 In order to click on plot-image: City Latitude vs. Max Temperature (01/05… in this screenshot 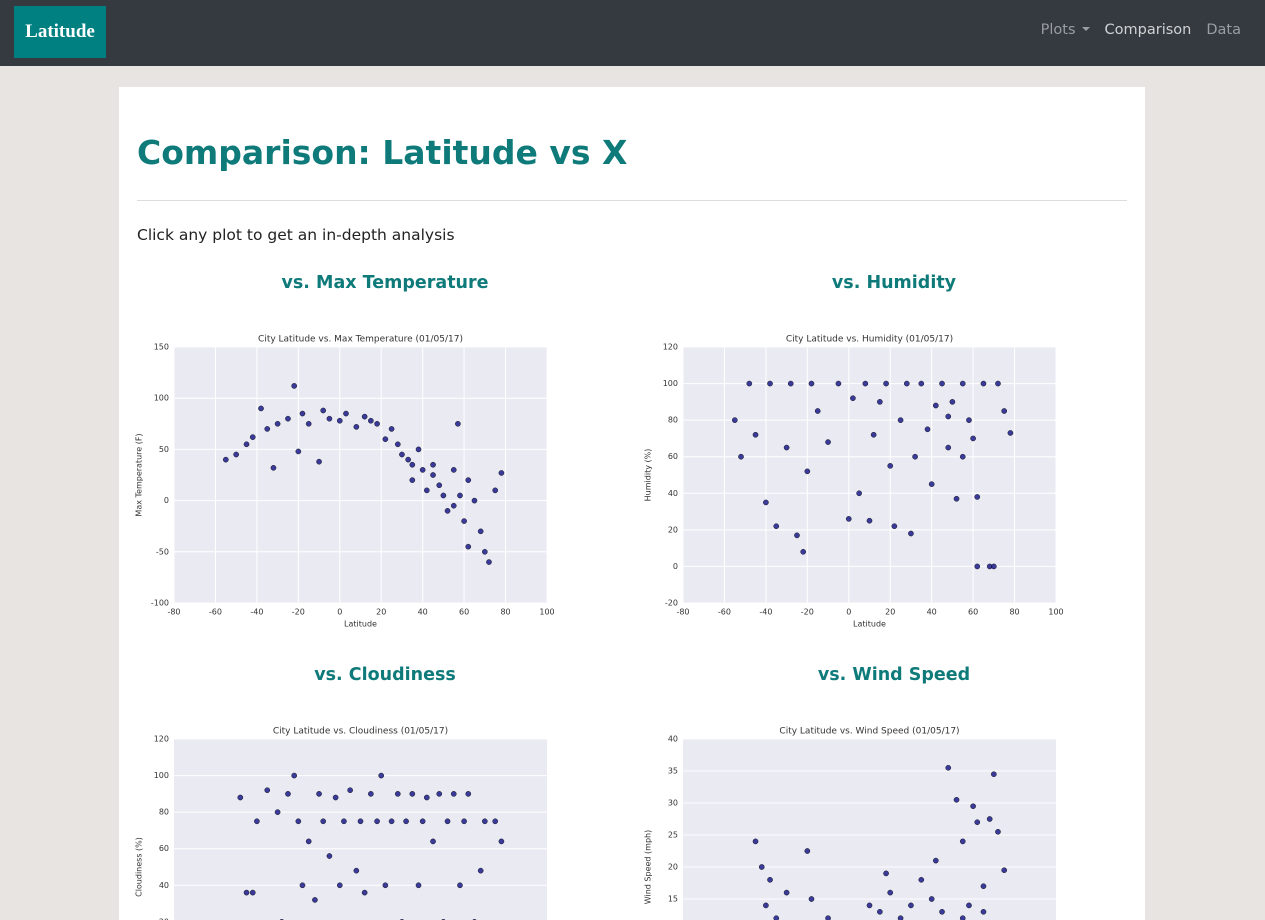, I will do `click(347, 480)`.